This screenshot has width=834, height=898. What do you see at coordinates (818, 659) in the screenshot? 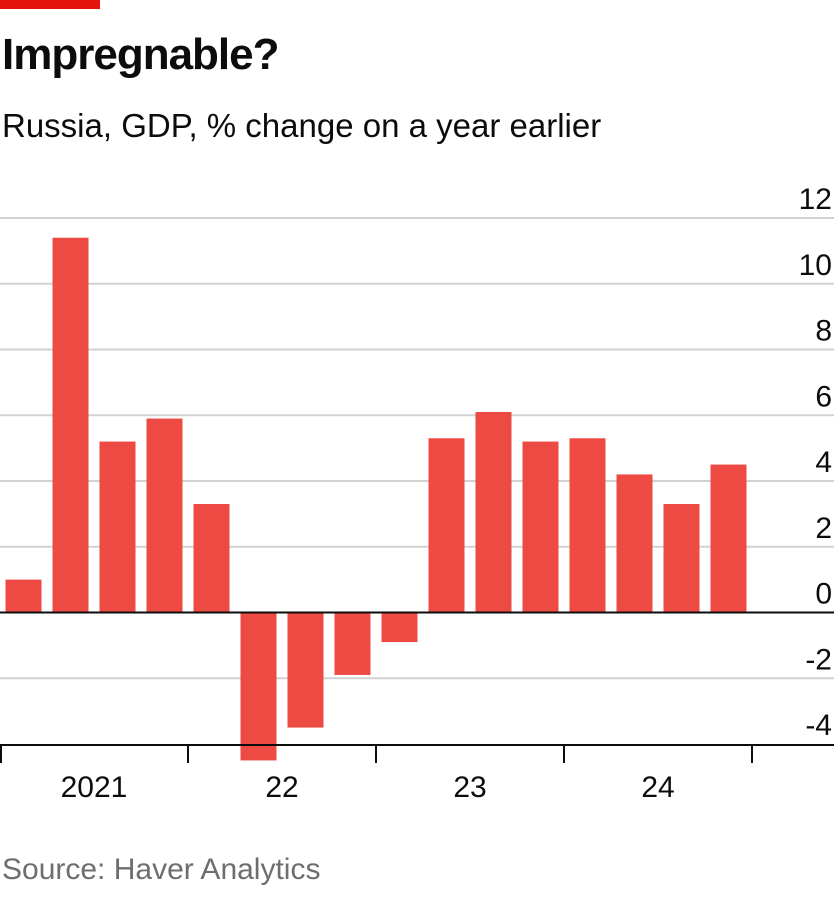
I see `y-tick-label: -2` at bounding box center [818, 659].